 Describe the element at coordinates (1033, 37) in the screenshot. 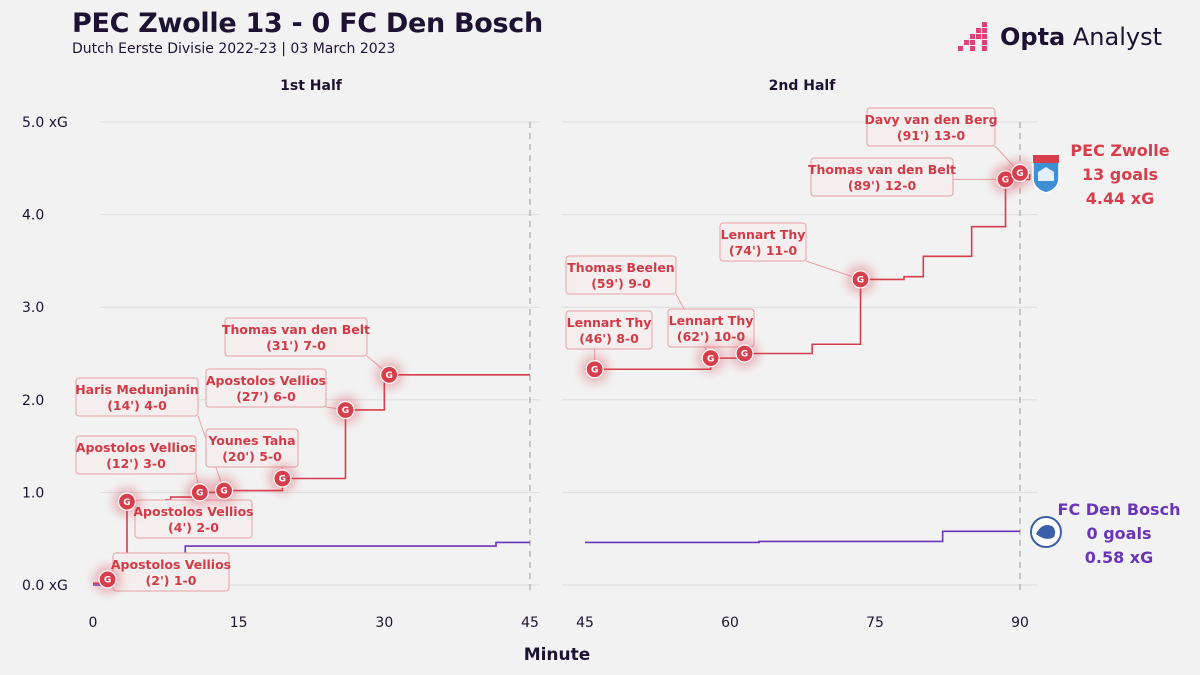

I see `brand-name-bold: Opta` at that location.